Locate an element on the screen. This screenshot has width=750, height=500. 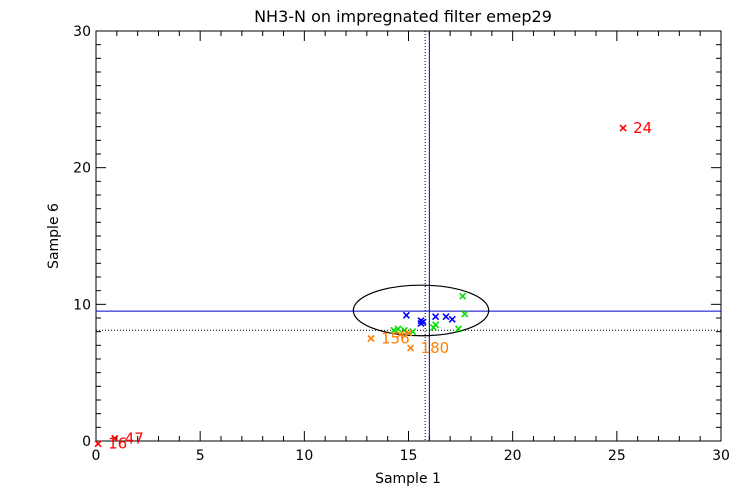
confidence-ellipse is located at coordinates (421, 310).